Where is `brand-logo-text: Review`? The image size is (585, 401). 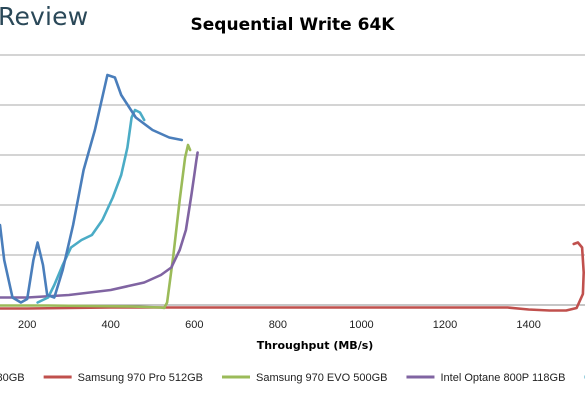
brand-logo-text: Review is located at coordinates (44, 16).